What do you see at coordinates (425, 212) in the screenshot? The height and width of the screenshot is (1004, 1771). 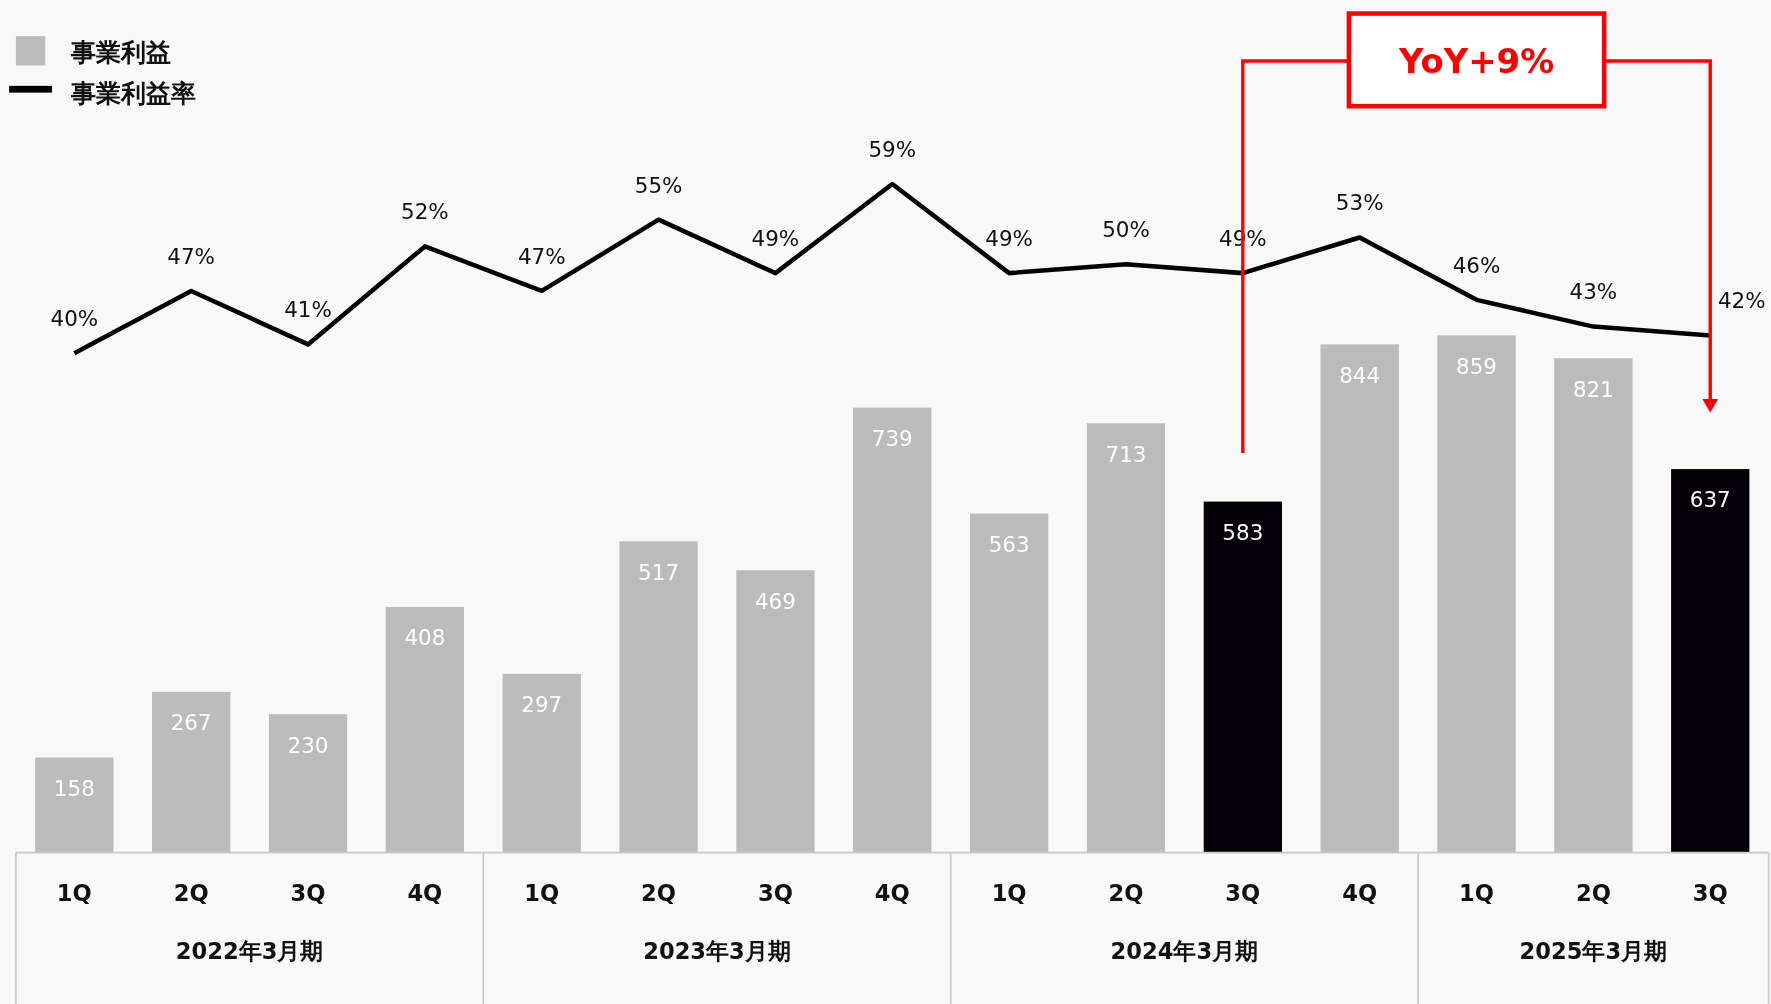 I see `data-label: 52%` at bounding box center [425, 212].